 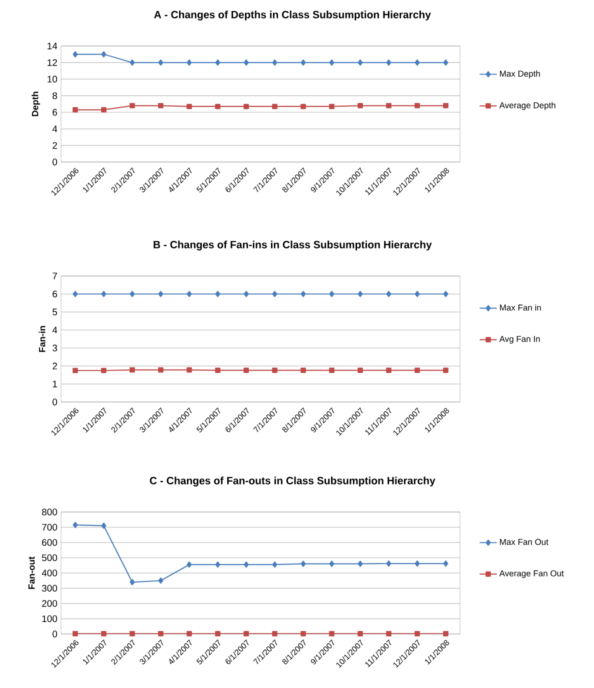 I want to click on chart-title: C - Changes of Fan-outs in Class Subsumption Hierarchy, so click(x=293, y=481).